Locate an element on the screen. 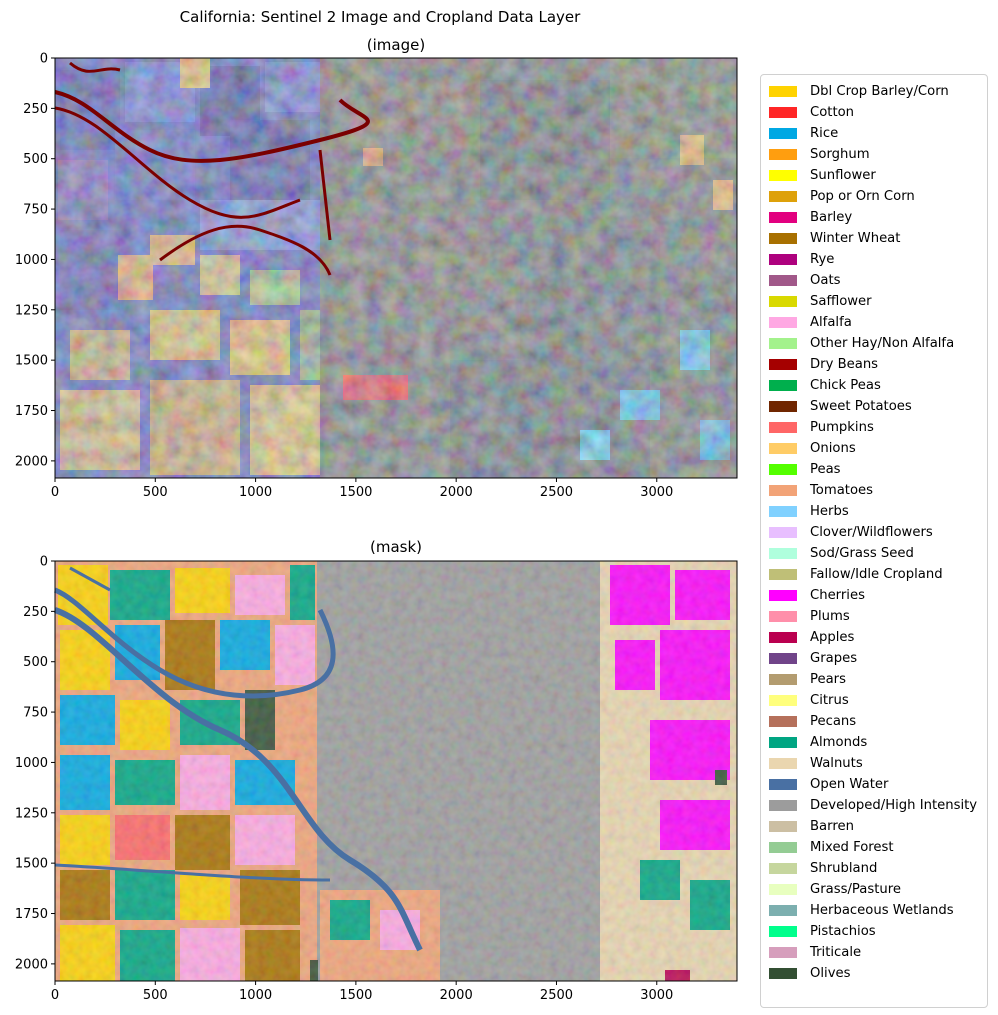 This screenshot has width=998, height=1015. legend-item: Pears is located at coordinates (807, 679).